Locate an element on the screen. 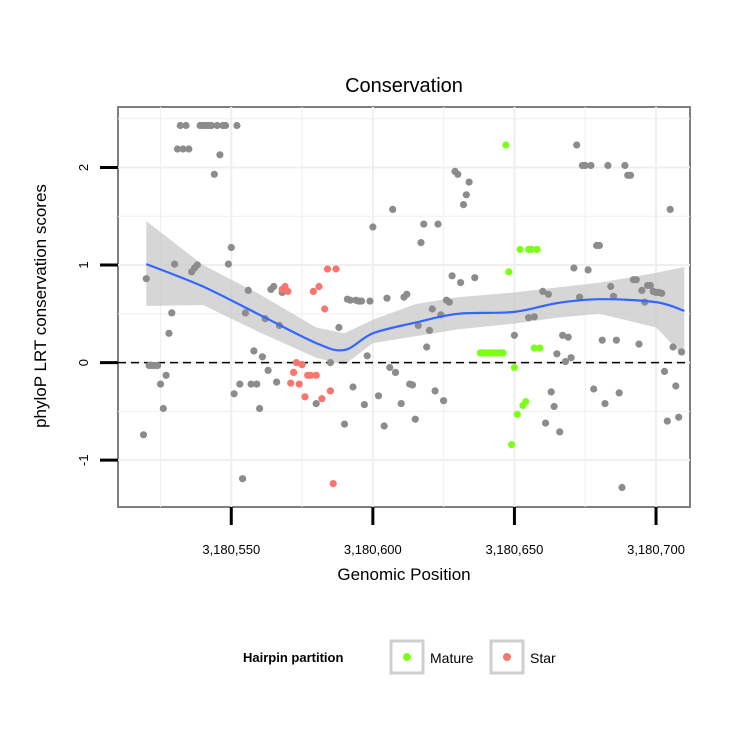  y-axis-title: phyloP LRT conservation scores is located at coordinates (40, 306).